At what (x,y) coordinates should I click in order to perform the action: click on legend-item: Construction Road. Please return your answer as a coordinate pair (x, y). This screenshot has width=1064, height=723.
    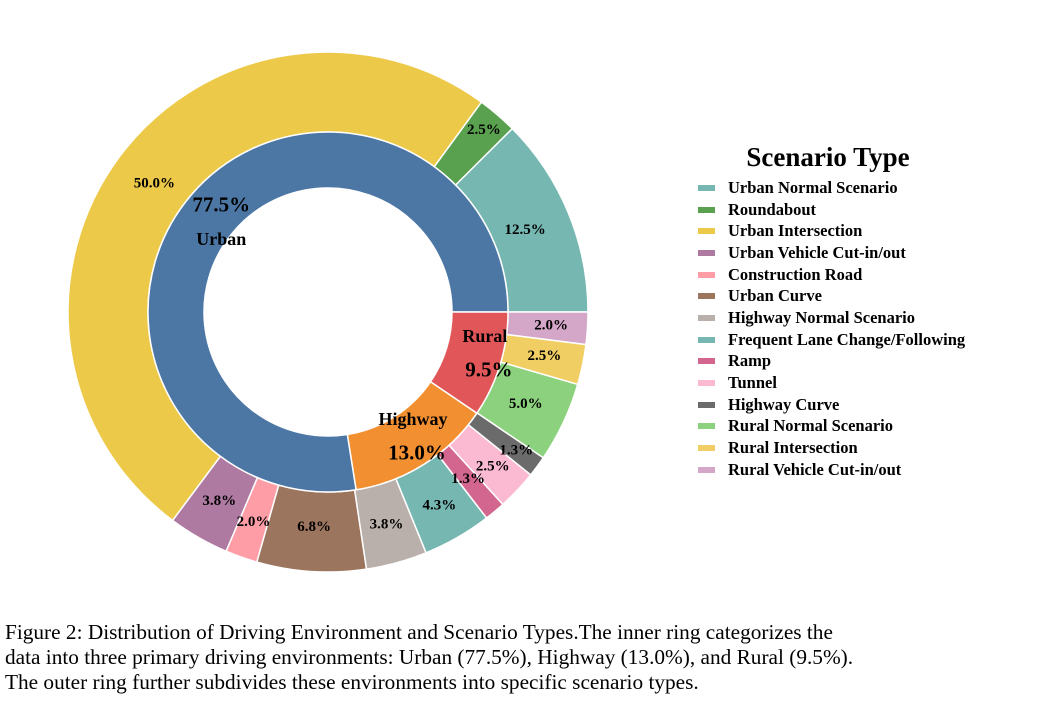
    Looking at the image, I should click on (863, 275).